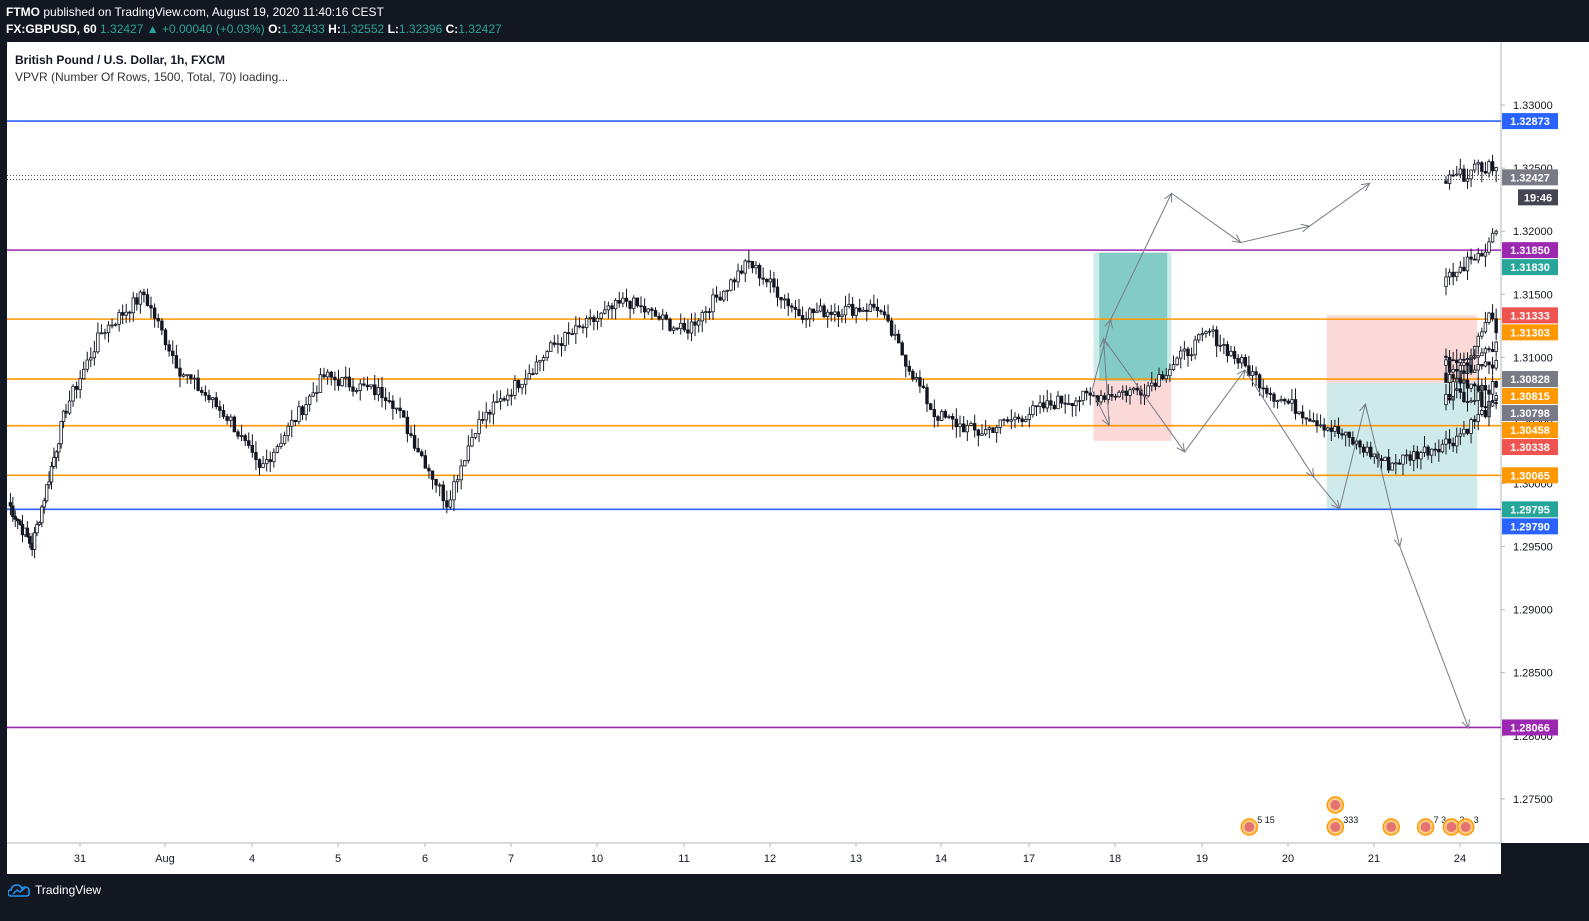 This screenshot has height=921, width=1589. I want to click on zone-long-target-filled, so click(1133, 316).